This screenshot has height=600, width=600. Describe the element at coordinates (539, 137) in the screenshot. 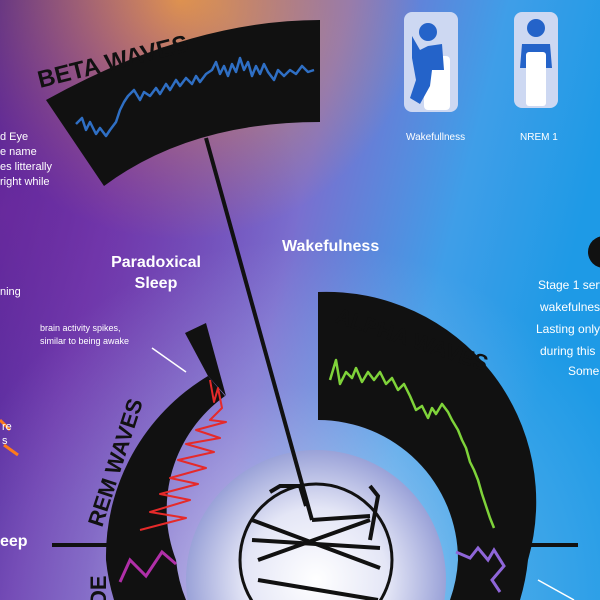

I see `stage-label-nrem1: NREM 1` at that location.